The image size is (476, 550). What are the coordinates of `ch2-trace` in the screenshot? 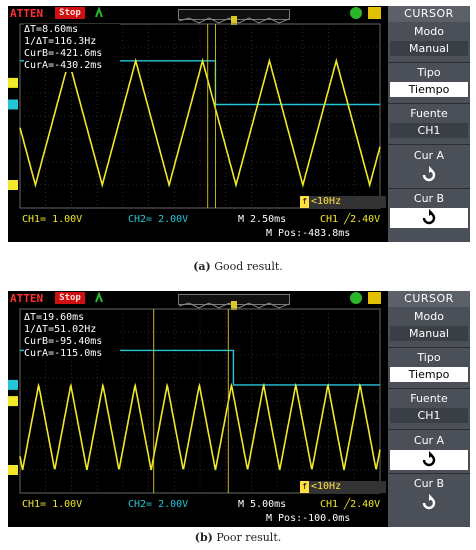 It's located at (200, 367).